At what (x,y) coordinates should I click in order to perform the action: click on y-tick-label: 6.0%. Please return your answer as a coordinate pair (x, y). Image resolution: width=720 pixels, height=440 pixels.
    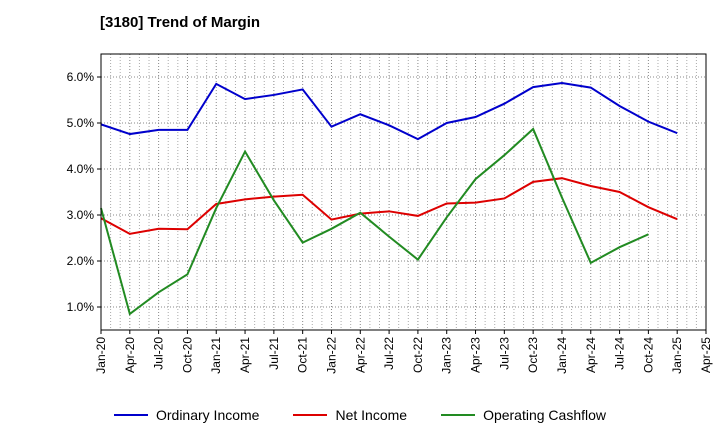
    Looking at the image, I should click on (81, 77).